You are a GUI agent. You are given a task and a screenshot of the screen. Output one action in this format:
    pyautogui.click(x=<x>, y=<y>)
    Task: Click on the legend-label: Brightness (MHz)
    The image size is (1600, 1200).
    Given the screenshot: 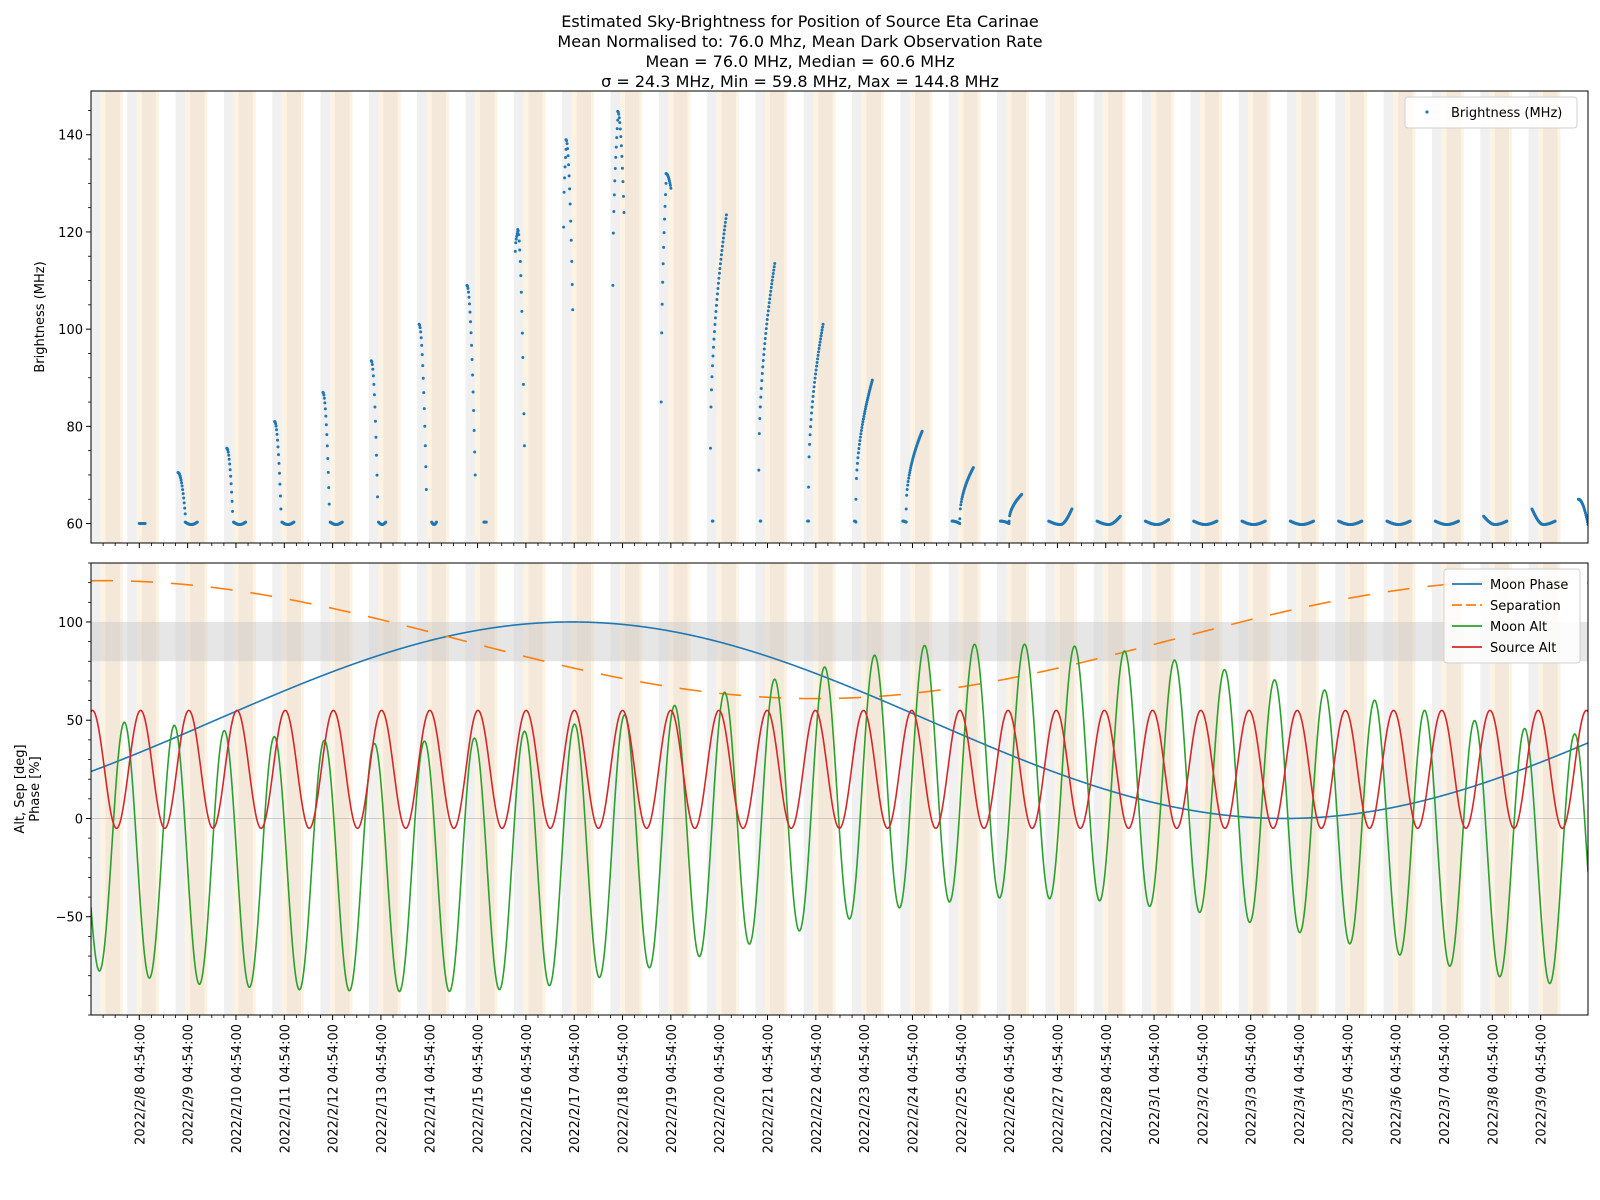 What is the action you would take?
    pyautogui.click(x=1506, y=113)
    